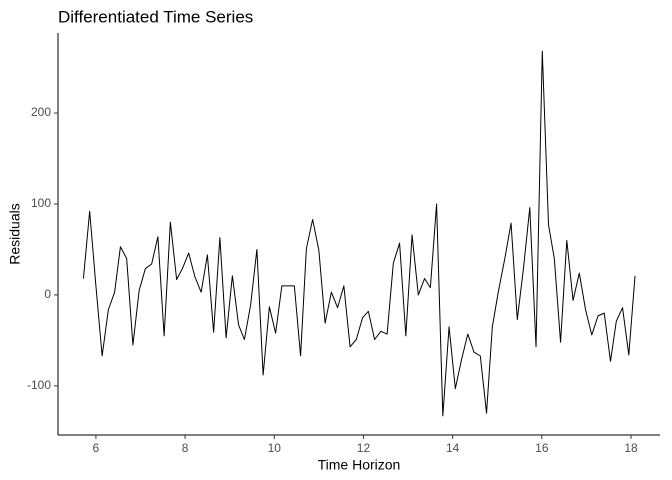 The height and width of the screenshot is (480, 672). I want to click on x-tick-label: 18, so click(631, 448).